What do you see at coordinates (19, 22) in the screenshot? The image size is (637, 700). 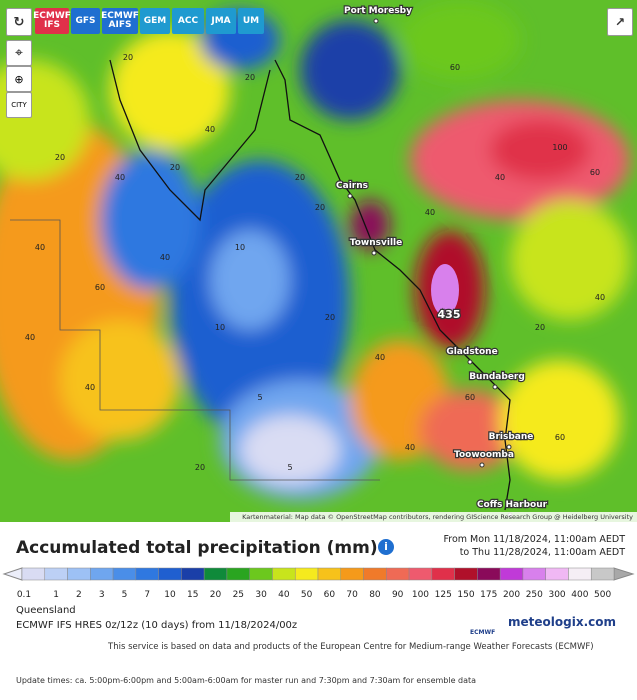 I see `refresh-button: ↻` at bounding box center [19, 22].